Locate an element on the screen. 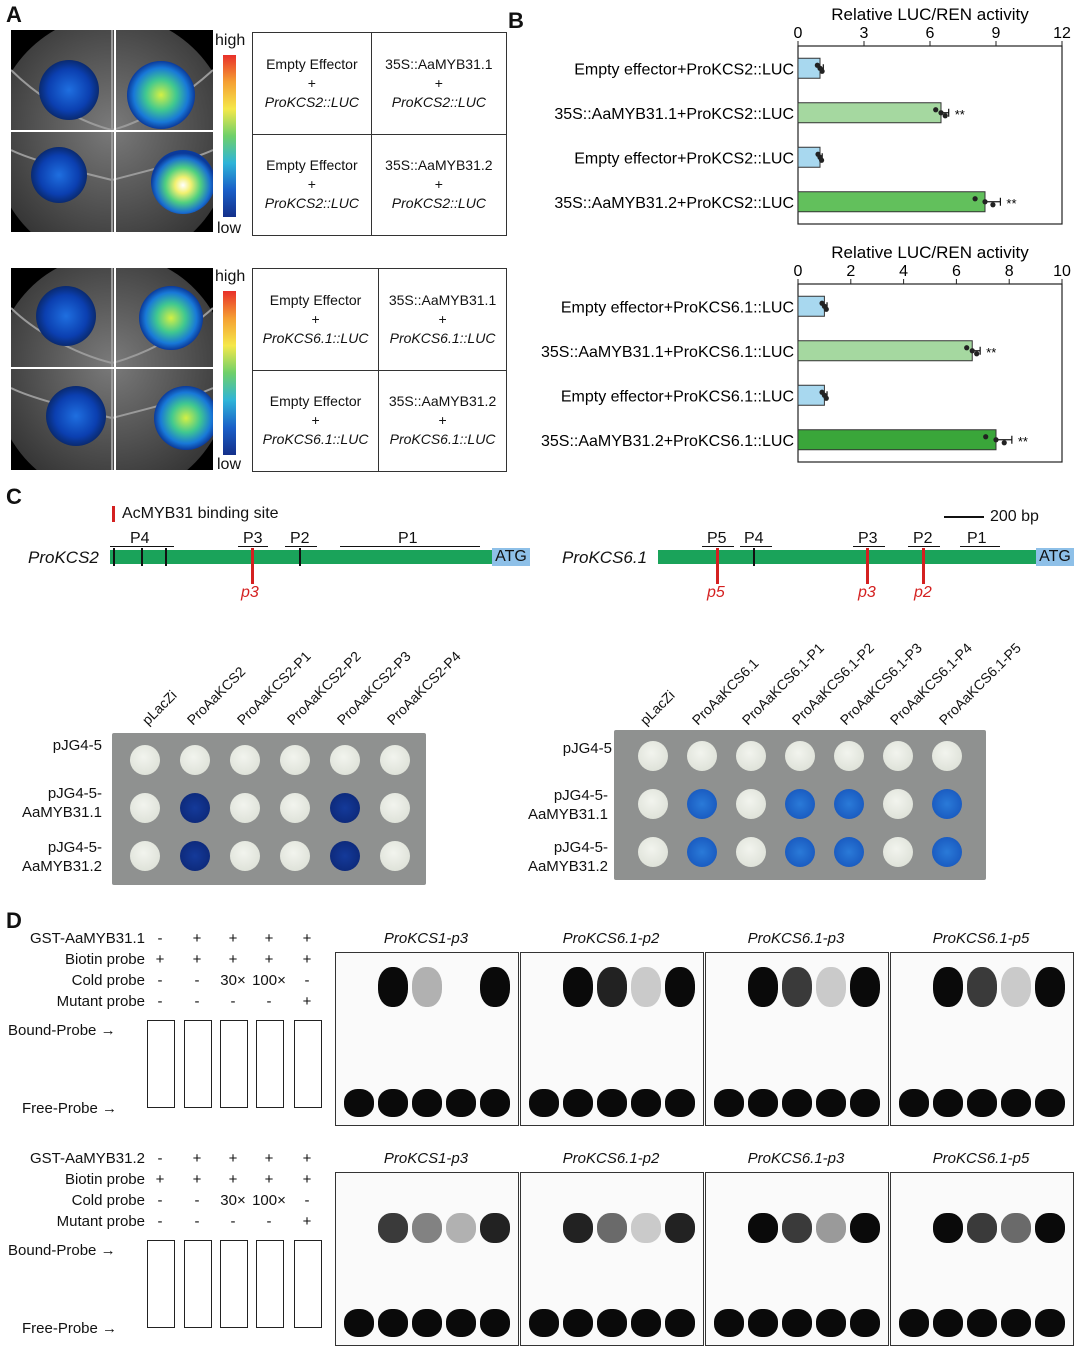 The image size is (1080, 1348). category-label: 35S::AaMYB31.2+ProKCS6.1::LUC is located at coordinates (667, 441).